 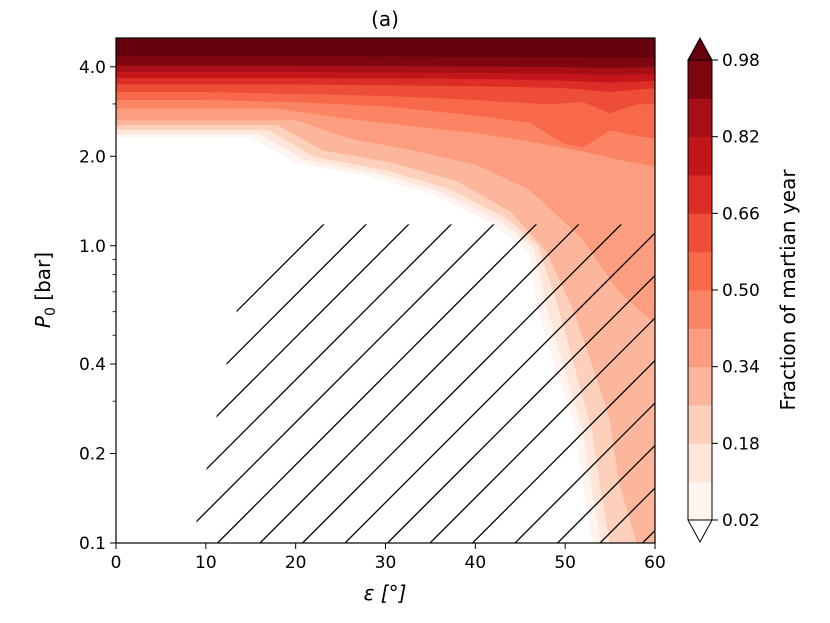 What do you see at coordinates (788, 290) in the screenshot?
I see `colorbar-label: Fraction of martian year` at bounding box center [788, 290].